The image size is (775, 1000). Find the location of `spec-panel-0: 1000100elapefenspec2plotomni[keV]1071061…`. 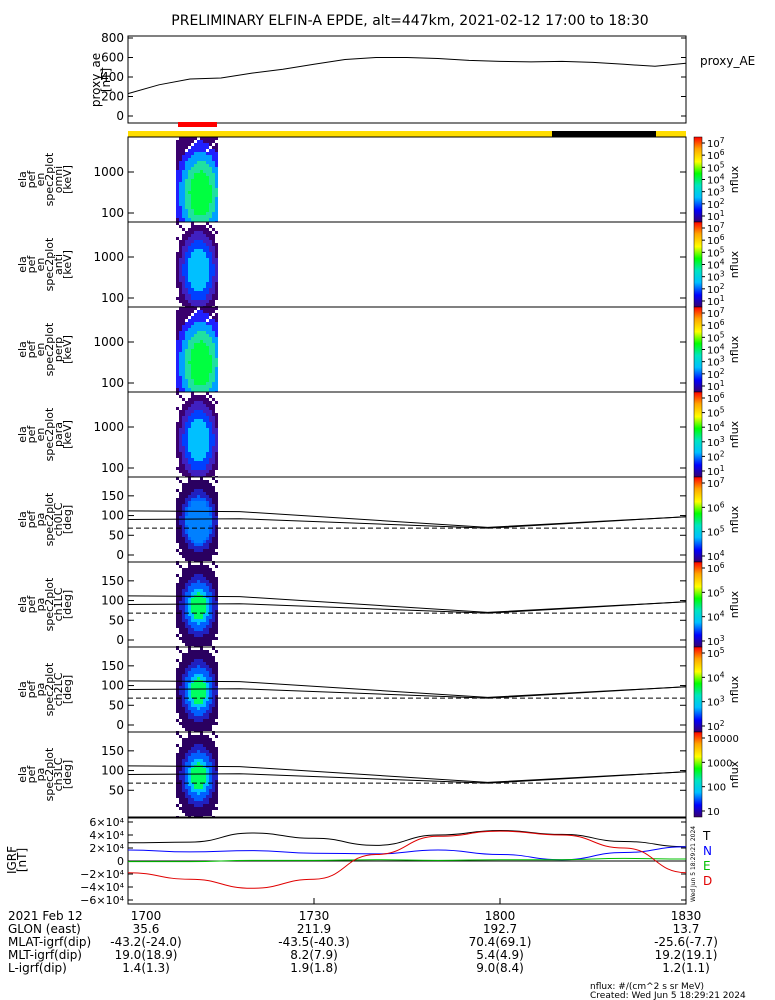

spec-panel-0: 1000100elapefenspec2plotomni[keV]1071061… is located at coordinates (378, 179).